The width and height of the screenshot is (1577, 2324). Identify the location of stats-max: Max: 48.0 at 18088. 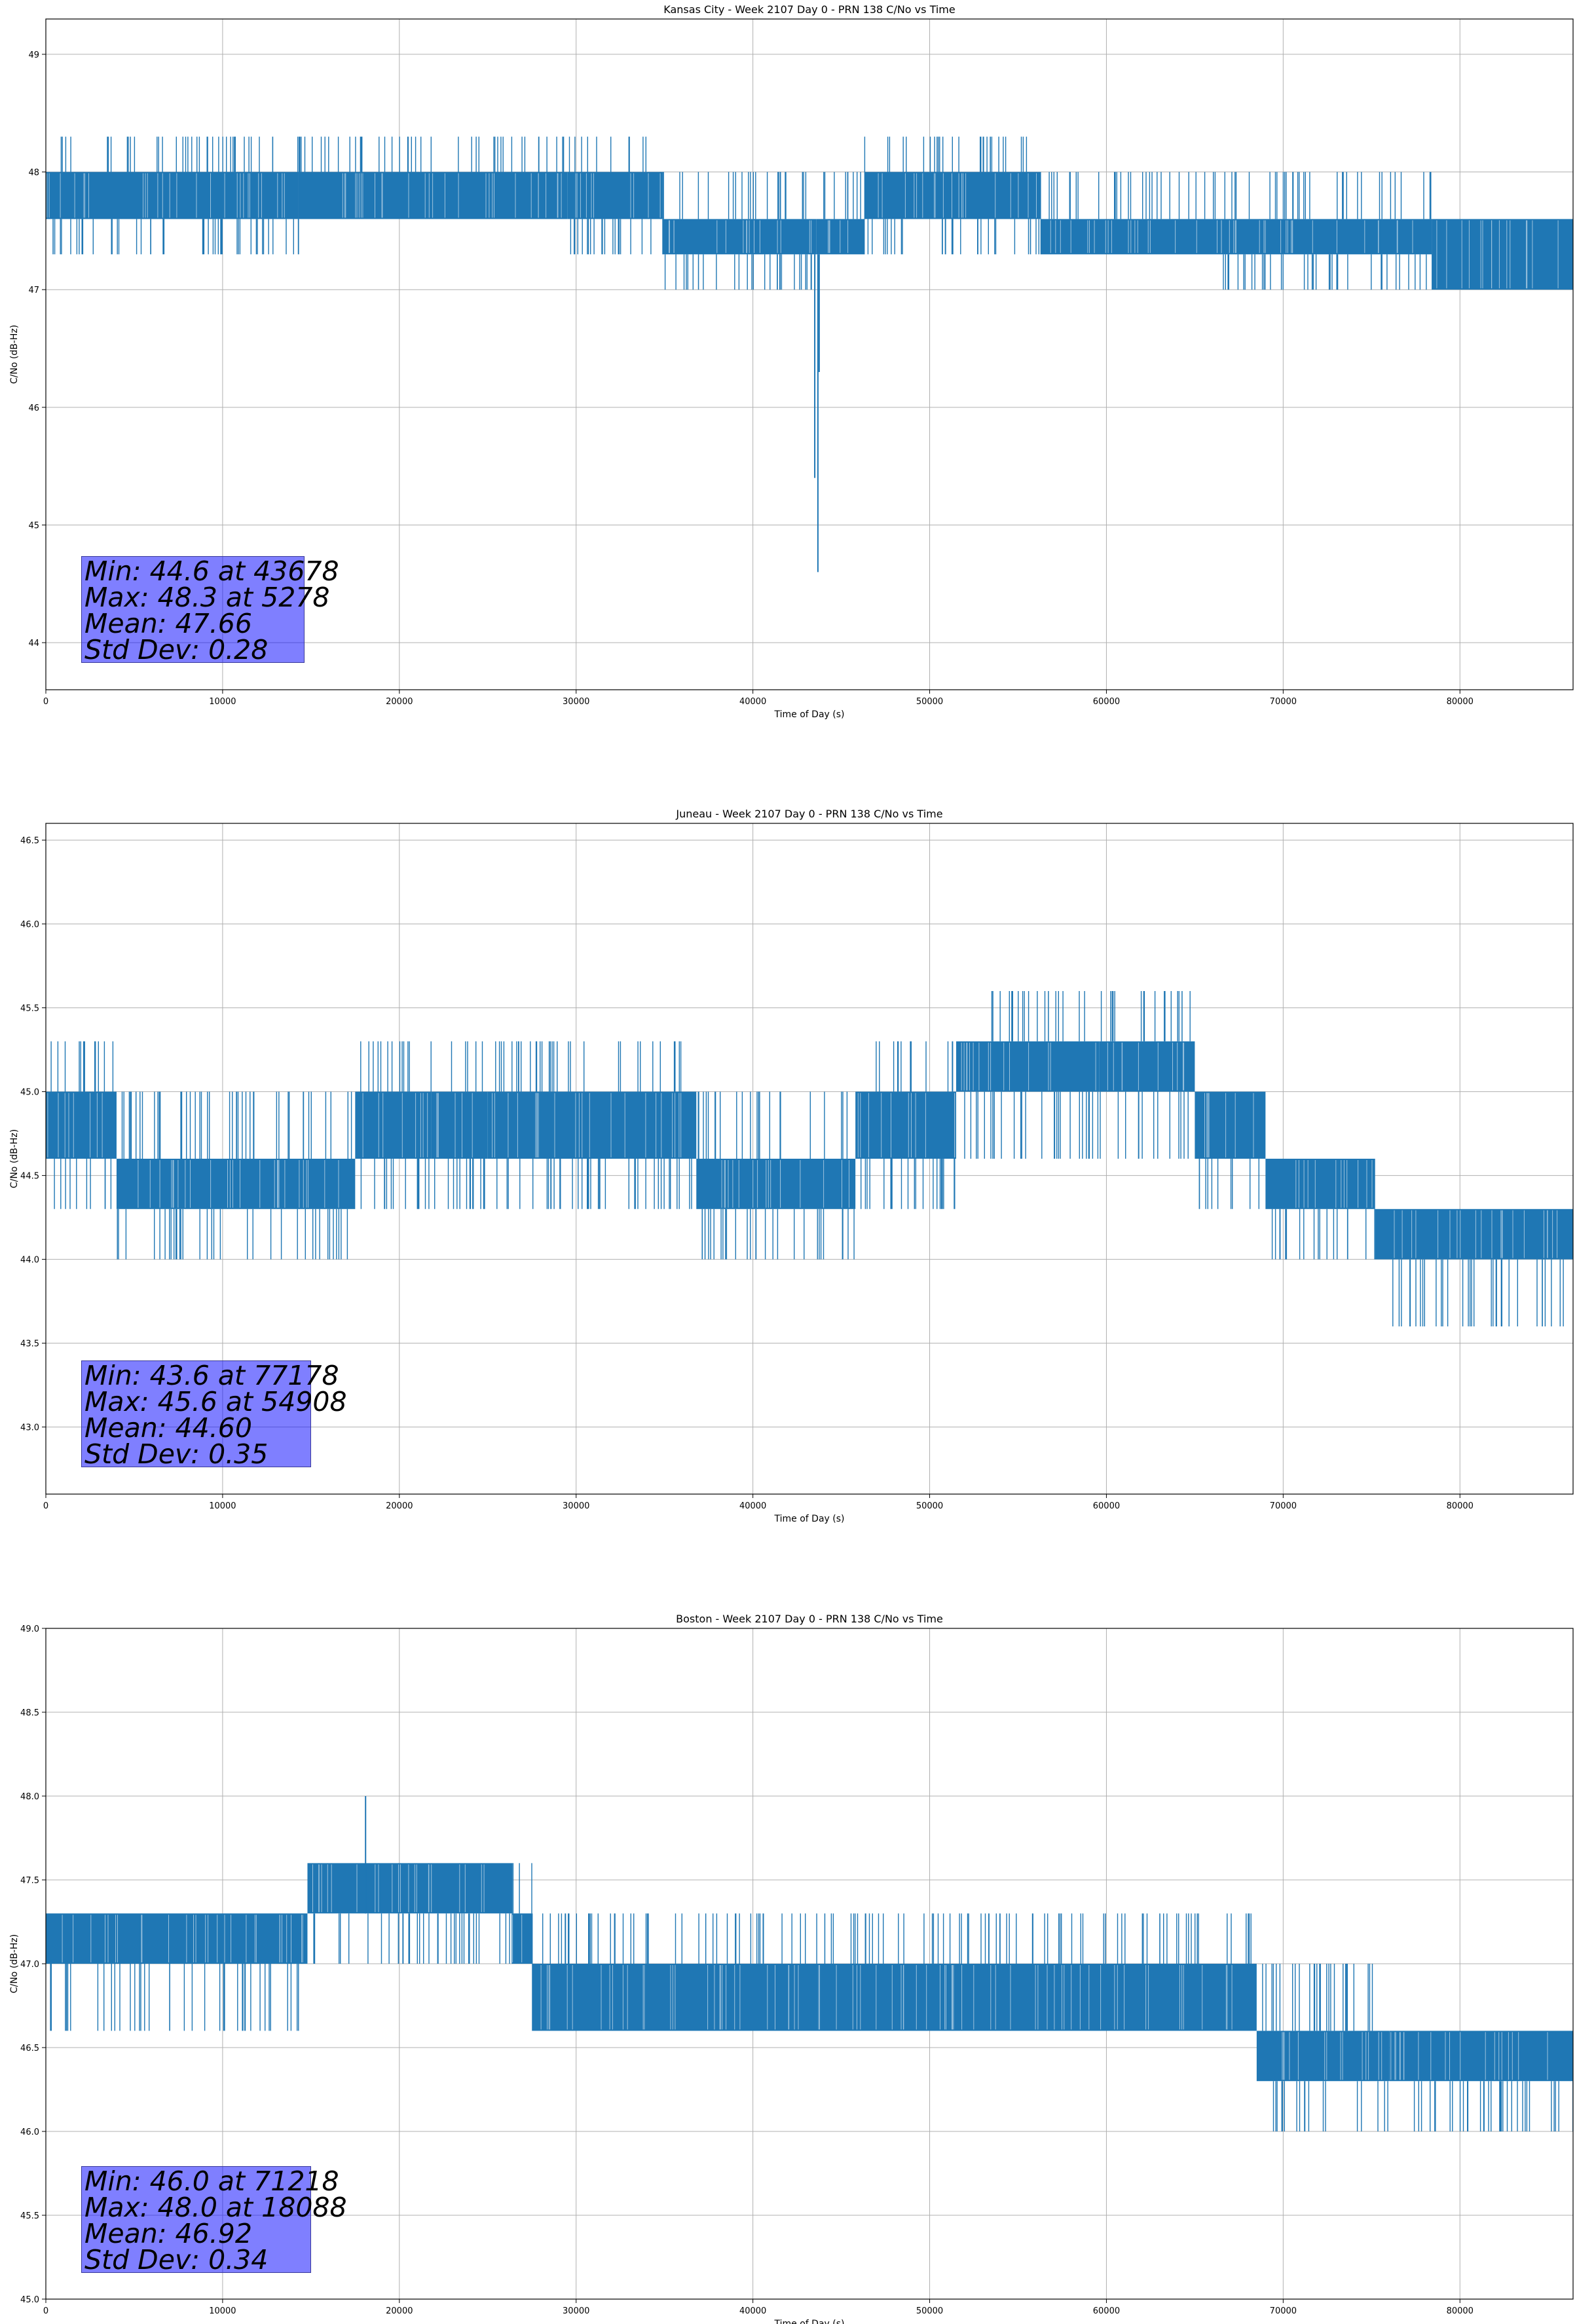
(215, 2207).